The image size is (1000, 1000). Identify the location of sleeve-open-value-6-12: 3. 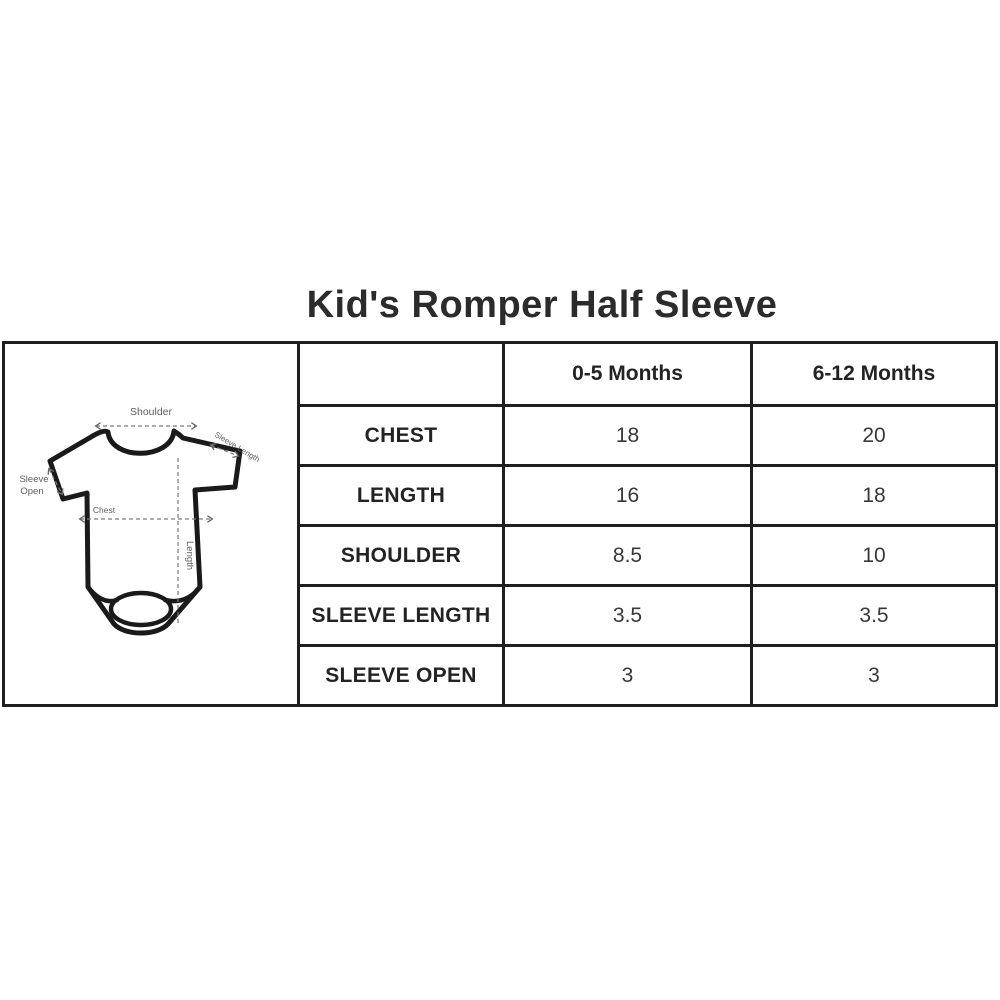
(872, 674).